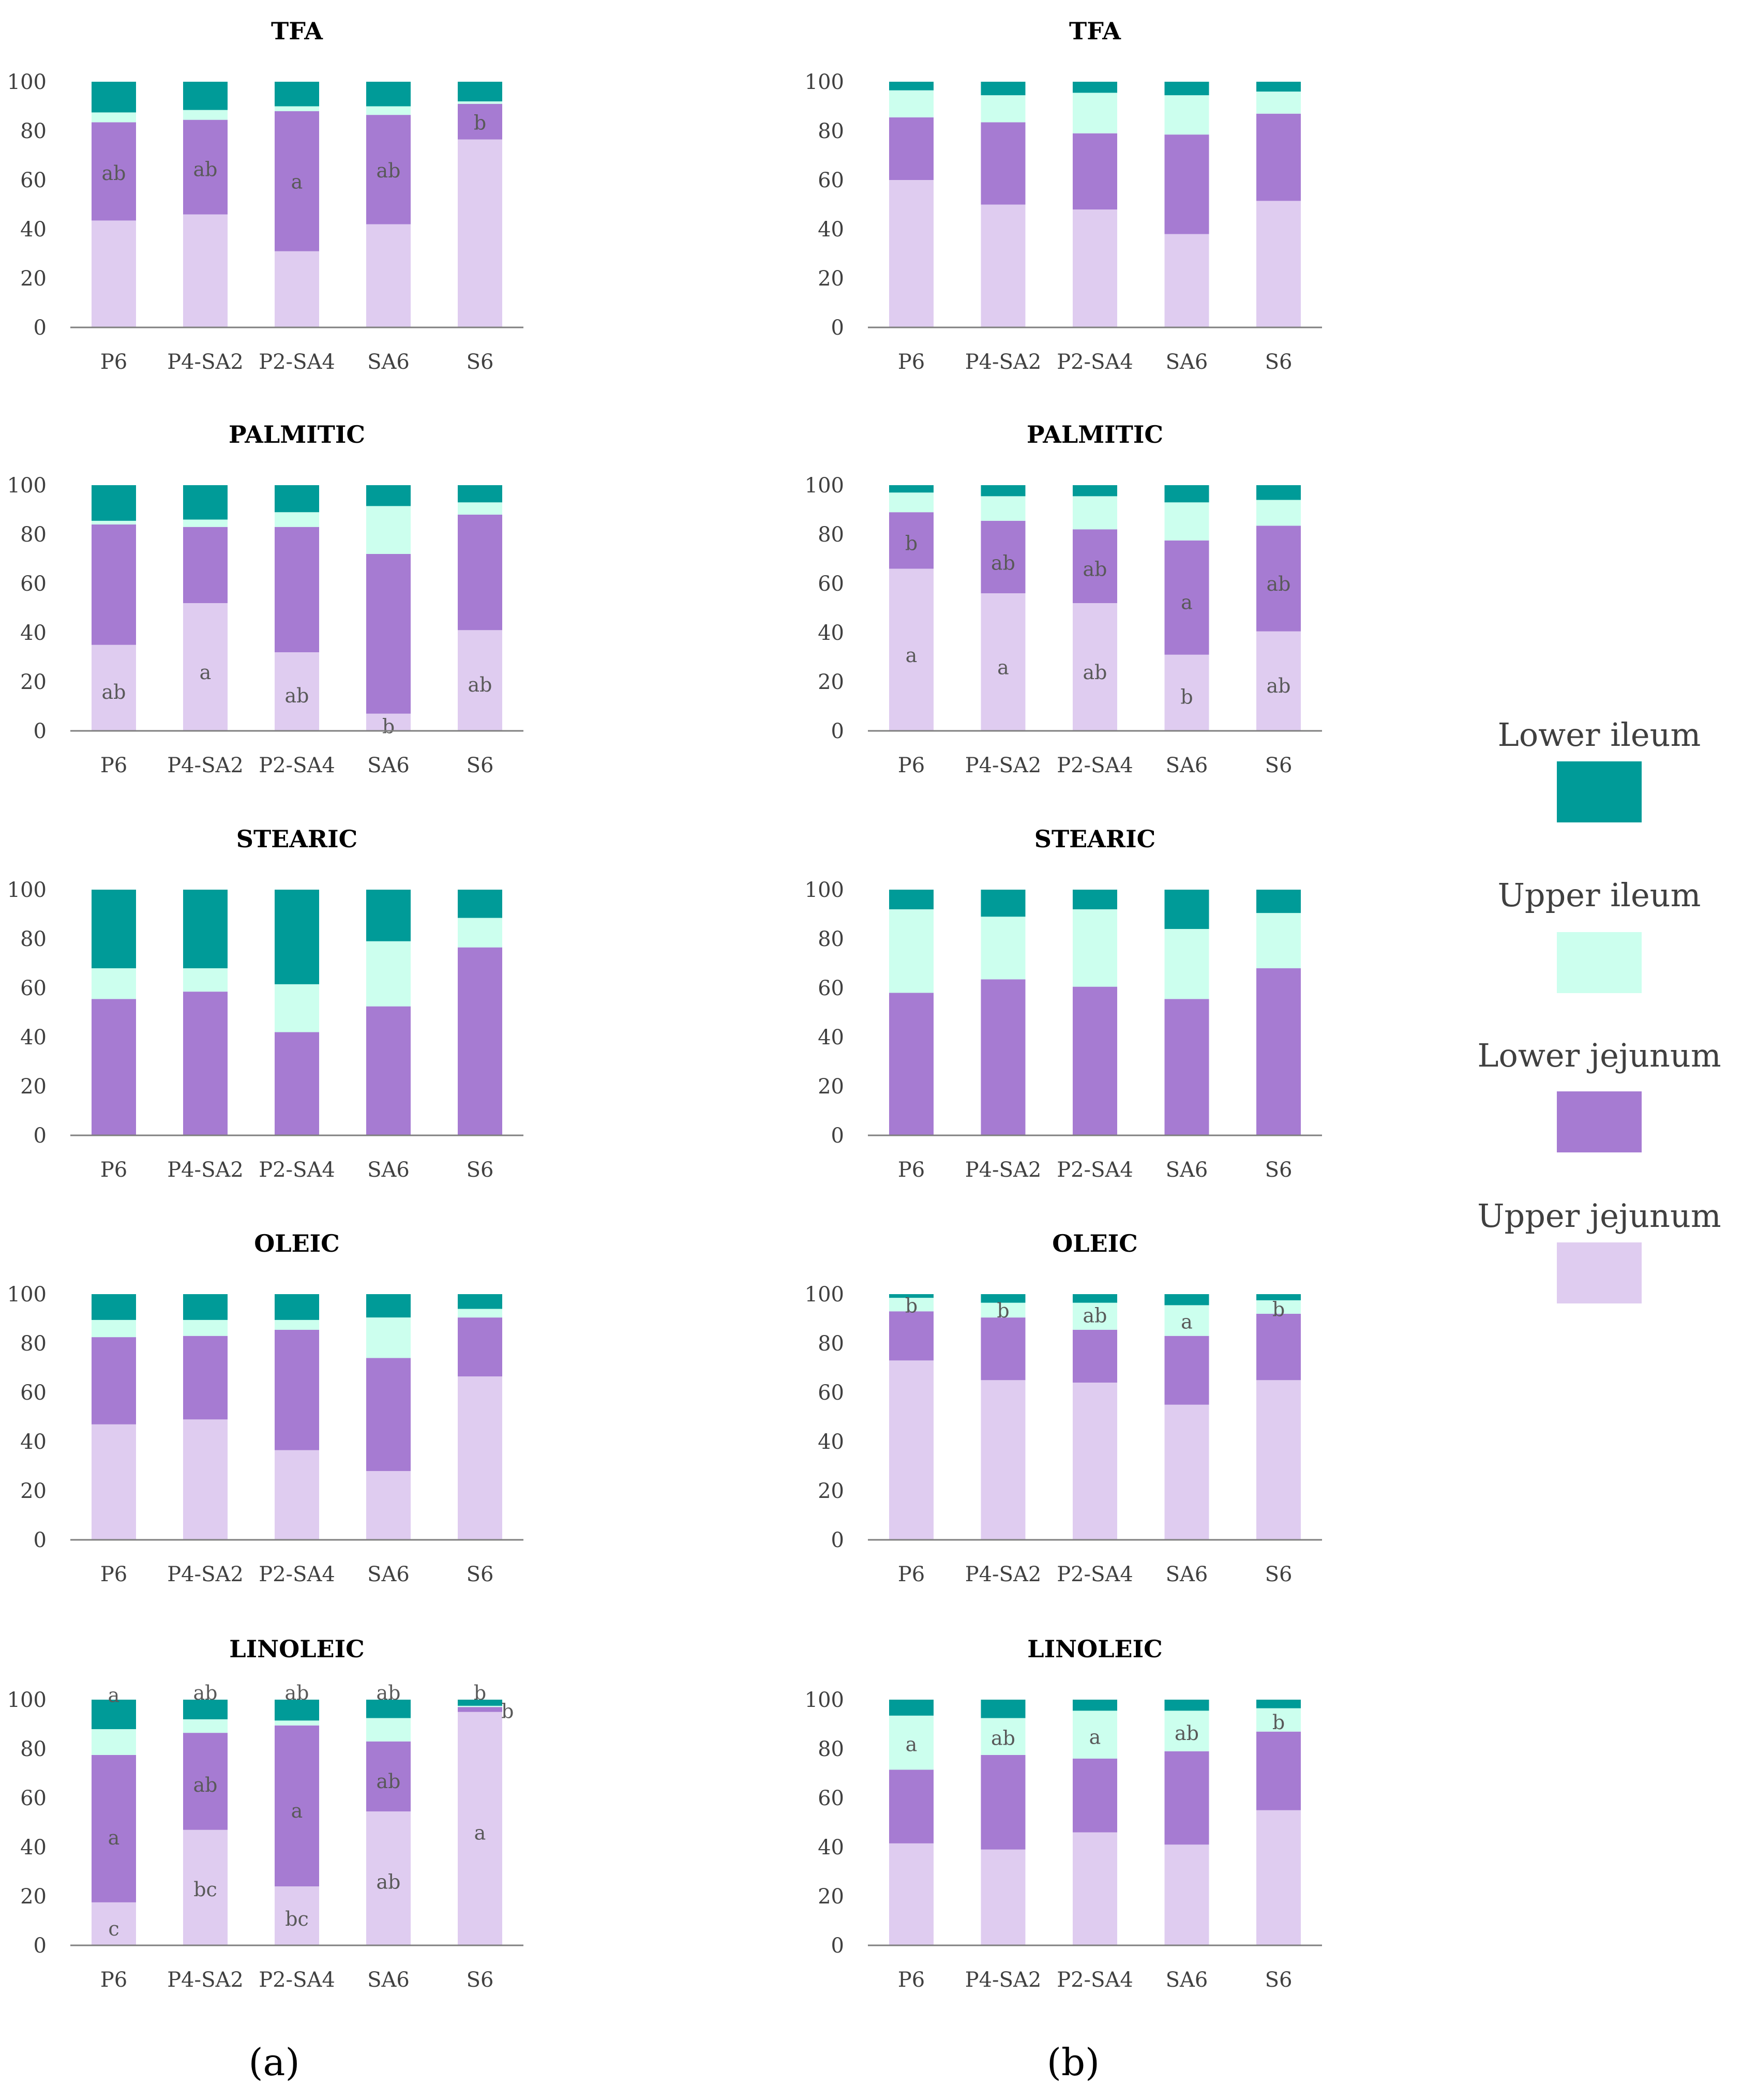 Image resolution: width=1742 pixels, height=2100 pixels. What do you see at coordinates (113, 1929) in the screenshot?
I see `significance-letter: c` at bounding box center [113, 1929].